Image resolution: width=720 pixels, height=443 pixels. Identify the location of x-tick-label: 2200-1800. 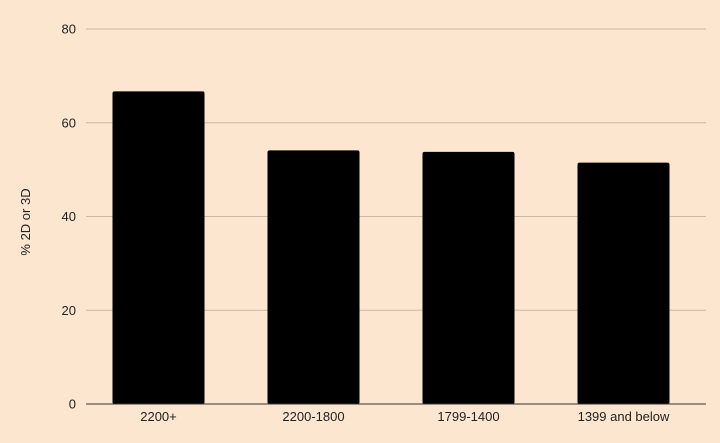
(313, 416).